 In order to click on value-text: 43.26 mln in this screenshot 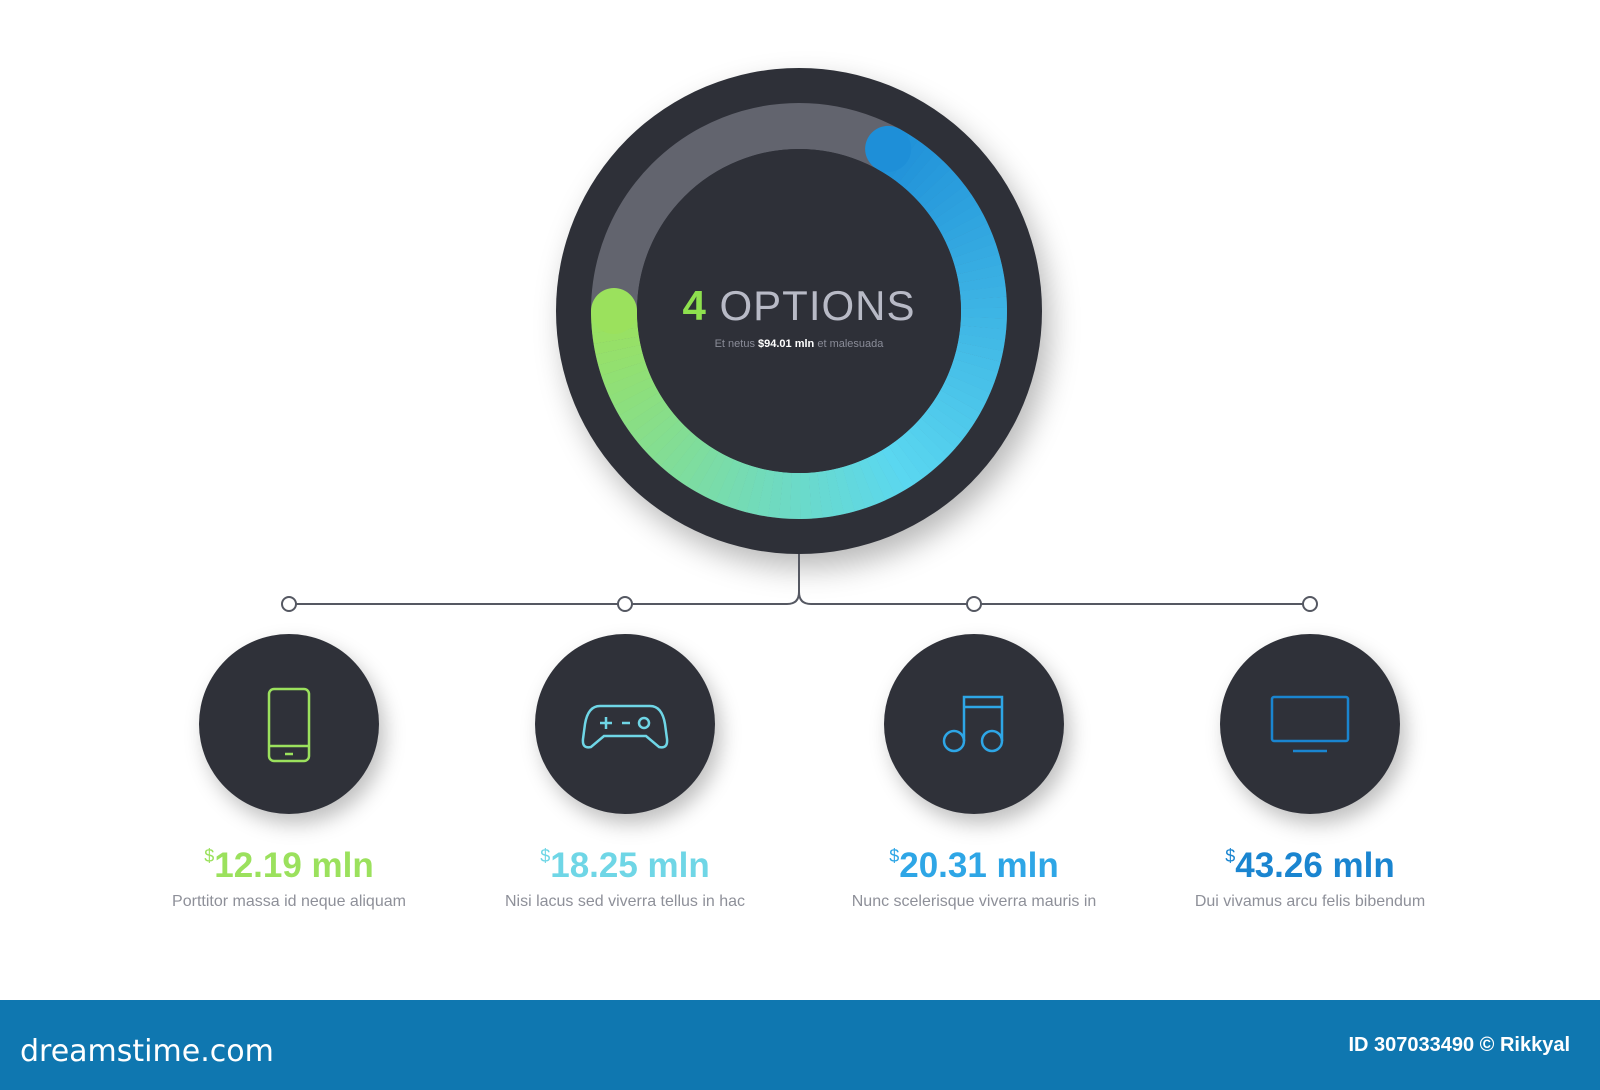, I will do `click(1315, 865)`.